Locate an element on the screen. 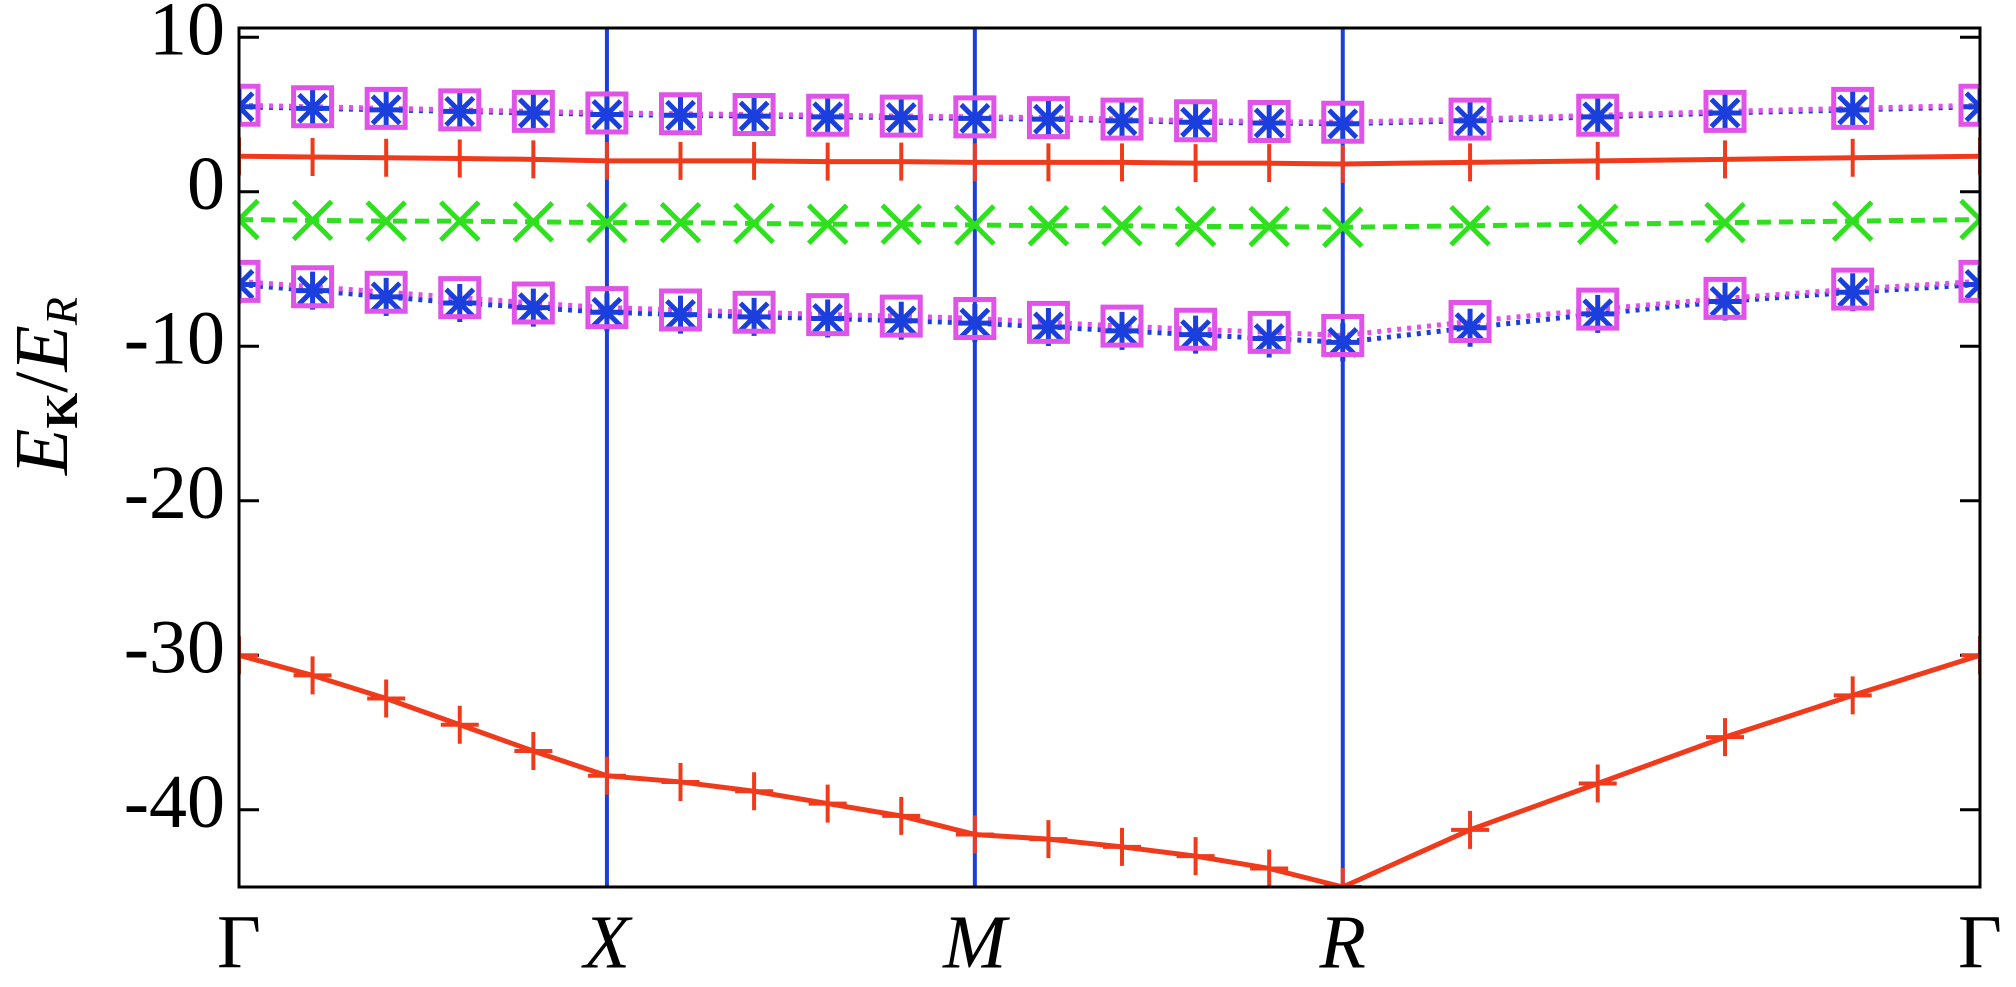  x-tick-label: M is located at coordinates (976, 942).